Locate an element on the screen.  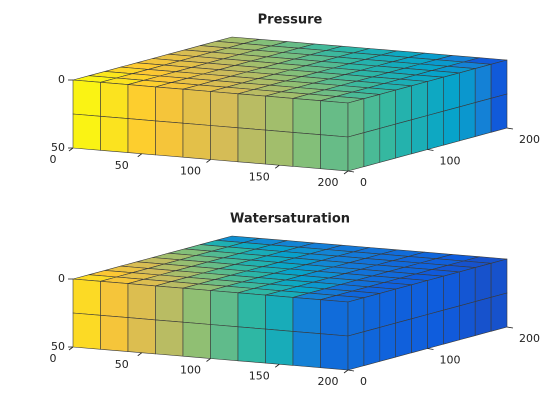
z-tick-label: 50 is located at coordinates (58, 346).